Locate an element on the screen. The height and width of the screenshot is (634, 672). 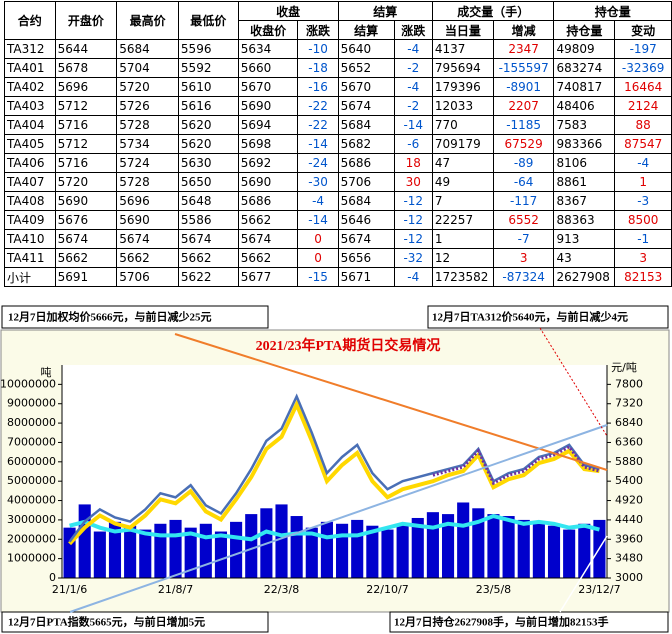
table-cell: 47 is located at coordinates (462, 163).